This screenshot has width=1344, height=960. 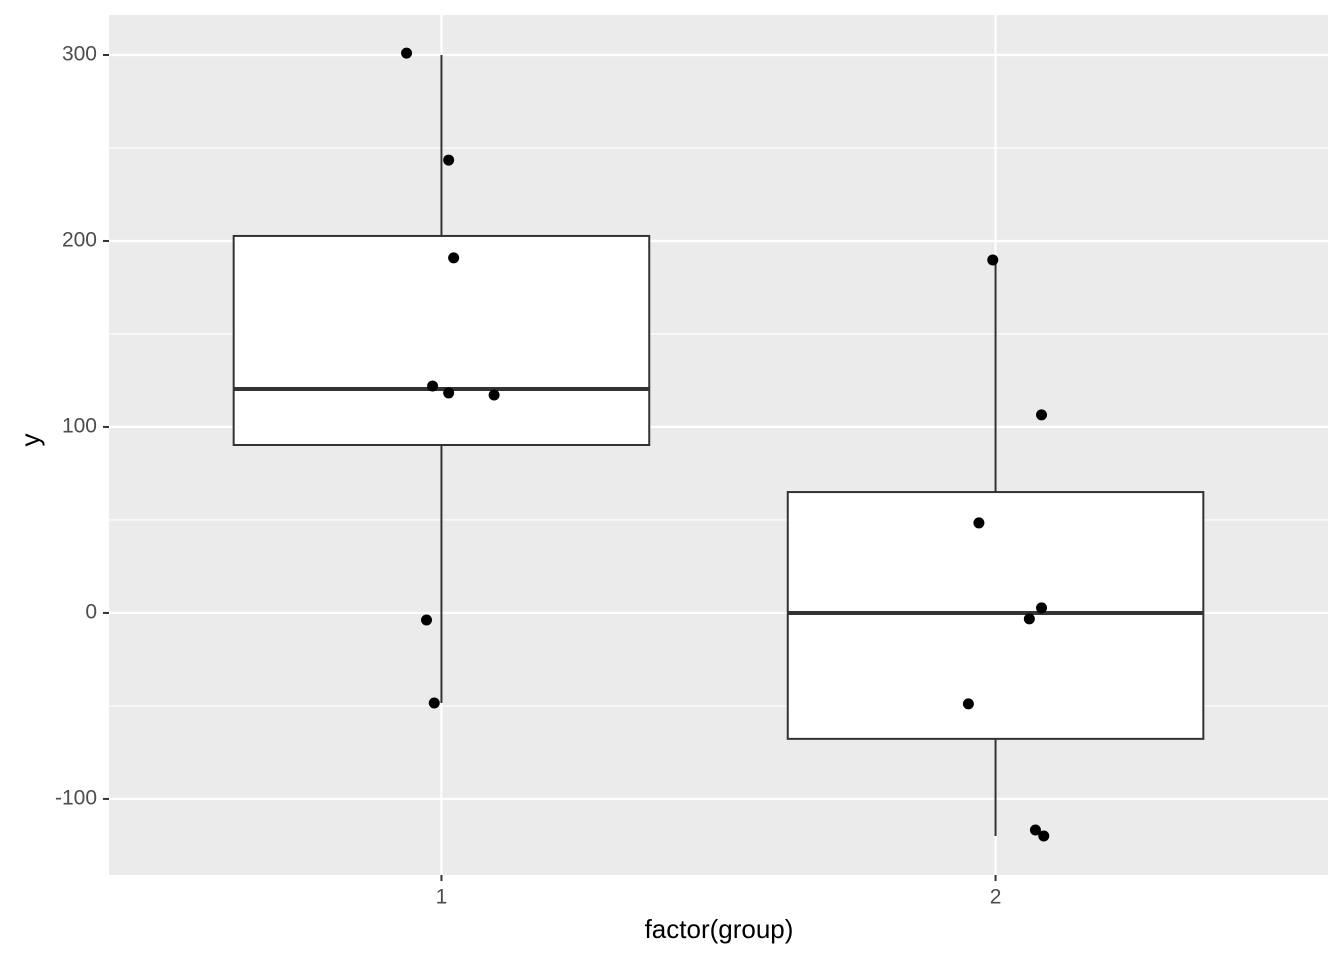 What do you see at coordinates (442, 897) in the screenshot?
I see `x-tick-label: 1` at bounding box center [442, 897].